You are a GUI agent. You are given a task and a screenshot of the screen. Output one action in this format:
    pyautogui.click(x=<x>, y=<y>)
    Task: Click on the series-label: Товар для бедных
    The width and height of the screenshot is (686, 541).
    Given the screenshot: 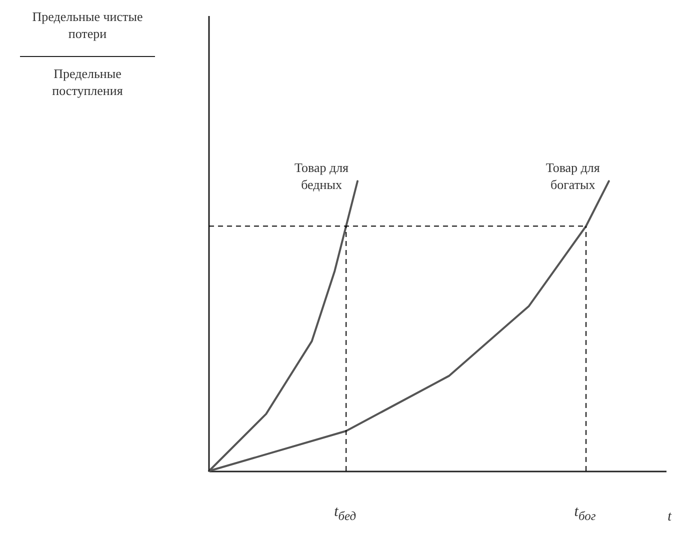 What is the action you would take?
    pyautogui.click(x=321, y=176)
    